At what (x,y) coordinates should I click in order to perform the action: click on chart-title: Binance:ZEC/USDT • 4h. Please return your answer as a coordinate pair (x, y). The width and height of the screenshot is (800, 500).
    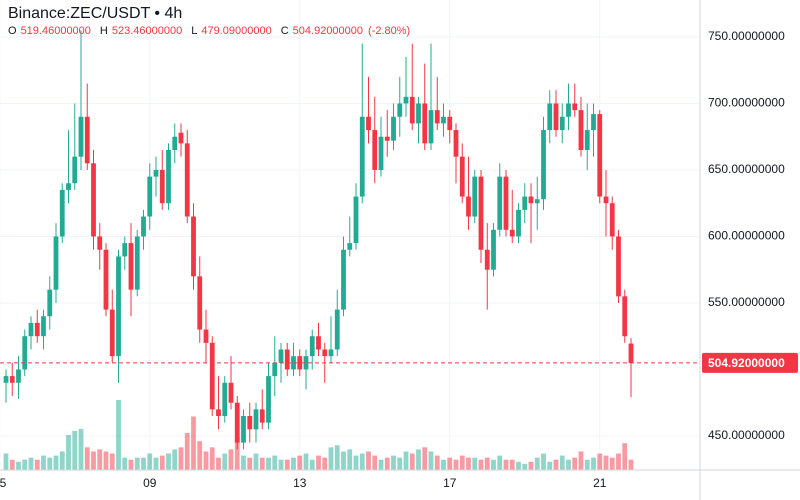
    Looking at the image, I should click on (95, 13).